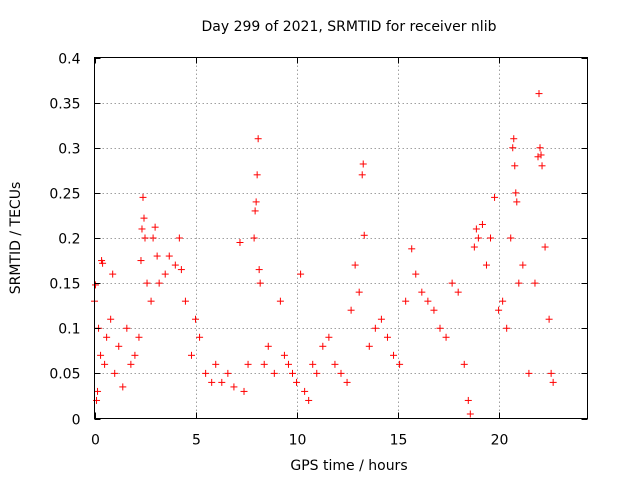 This screenshot has width=640, height=480. Describe the element at coordinates (69, 240) in the screenshot. I see `y-tick-label: 0.2` at that location.